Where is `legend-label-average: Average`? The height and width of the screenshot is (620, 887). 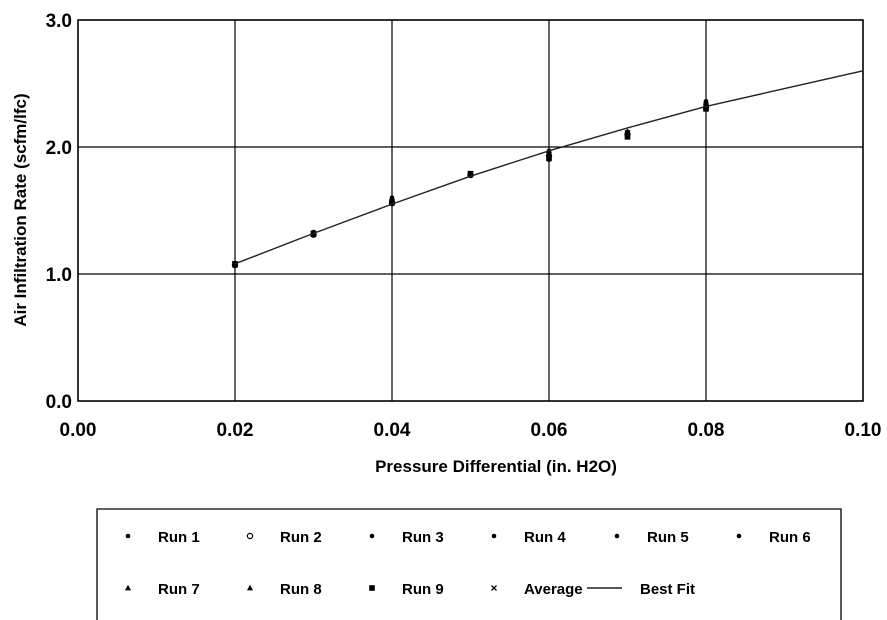 legend-label-average: Average is located at coordinates (553, 589).